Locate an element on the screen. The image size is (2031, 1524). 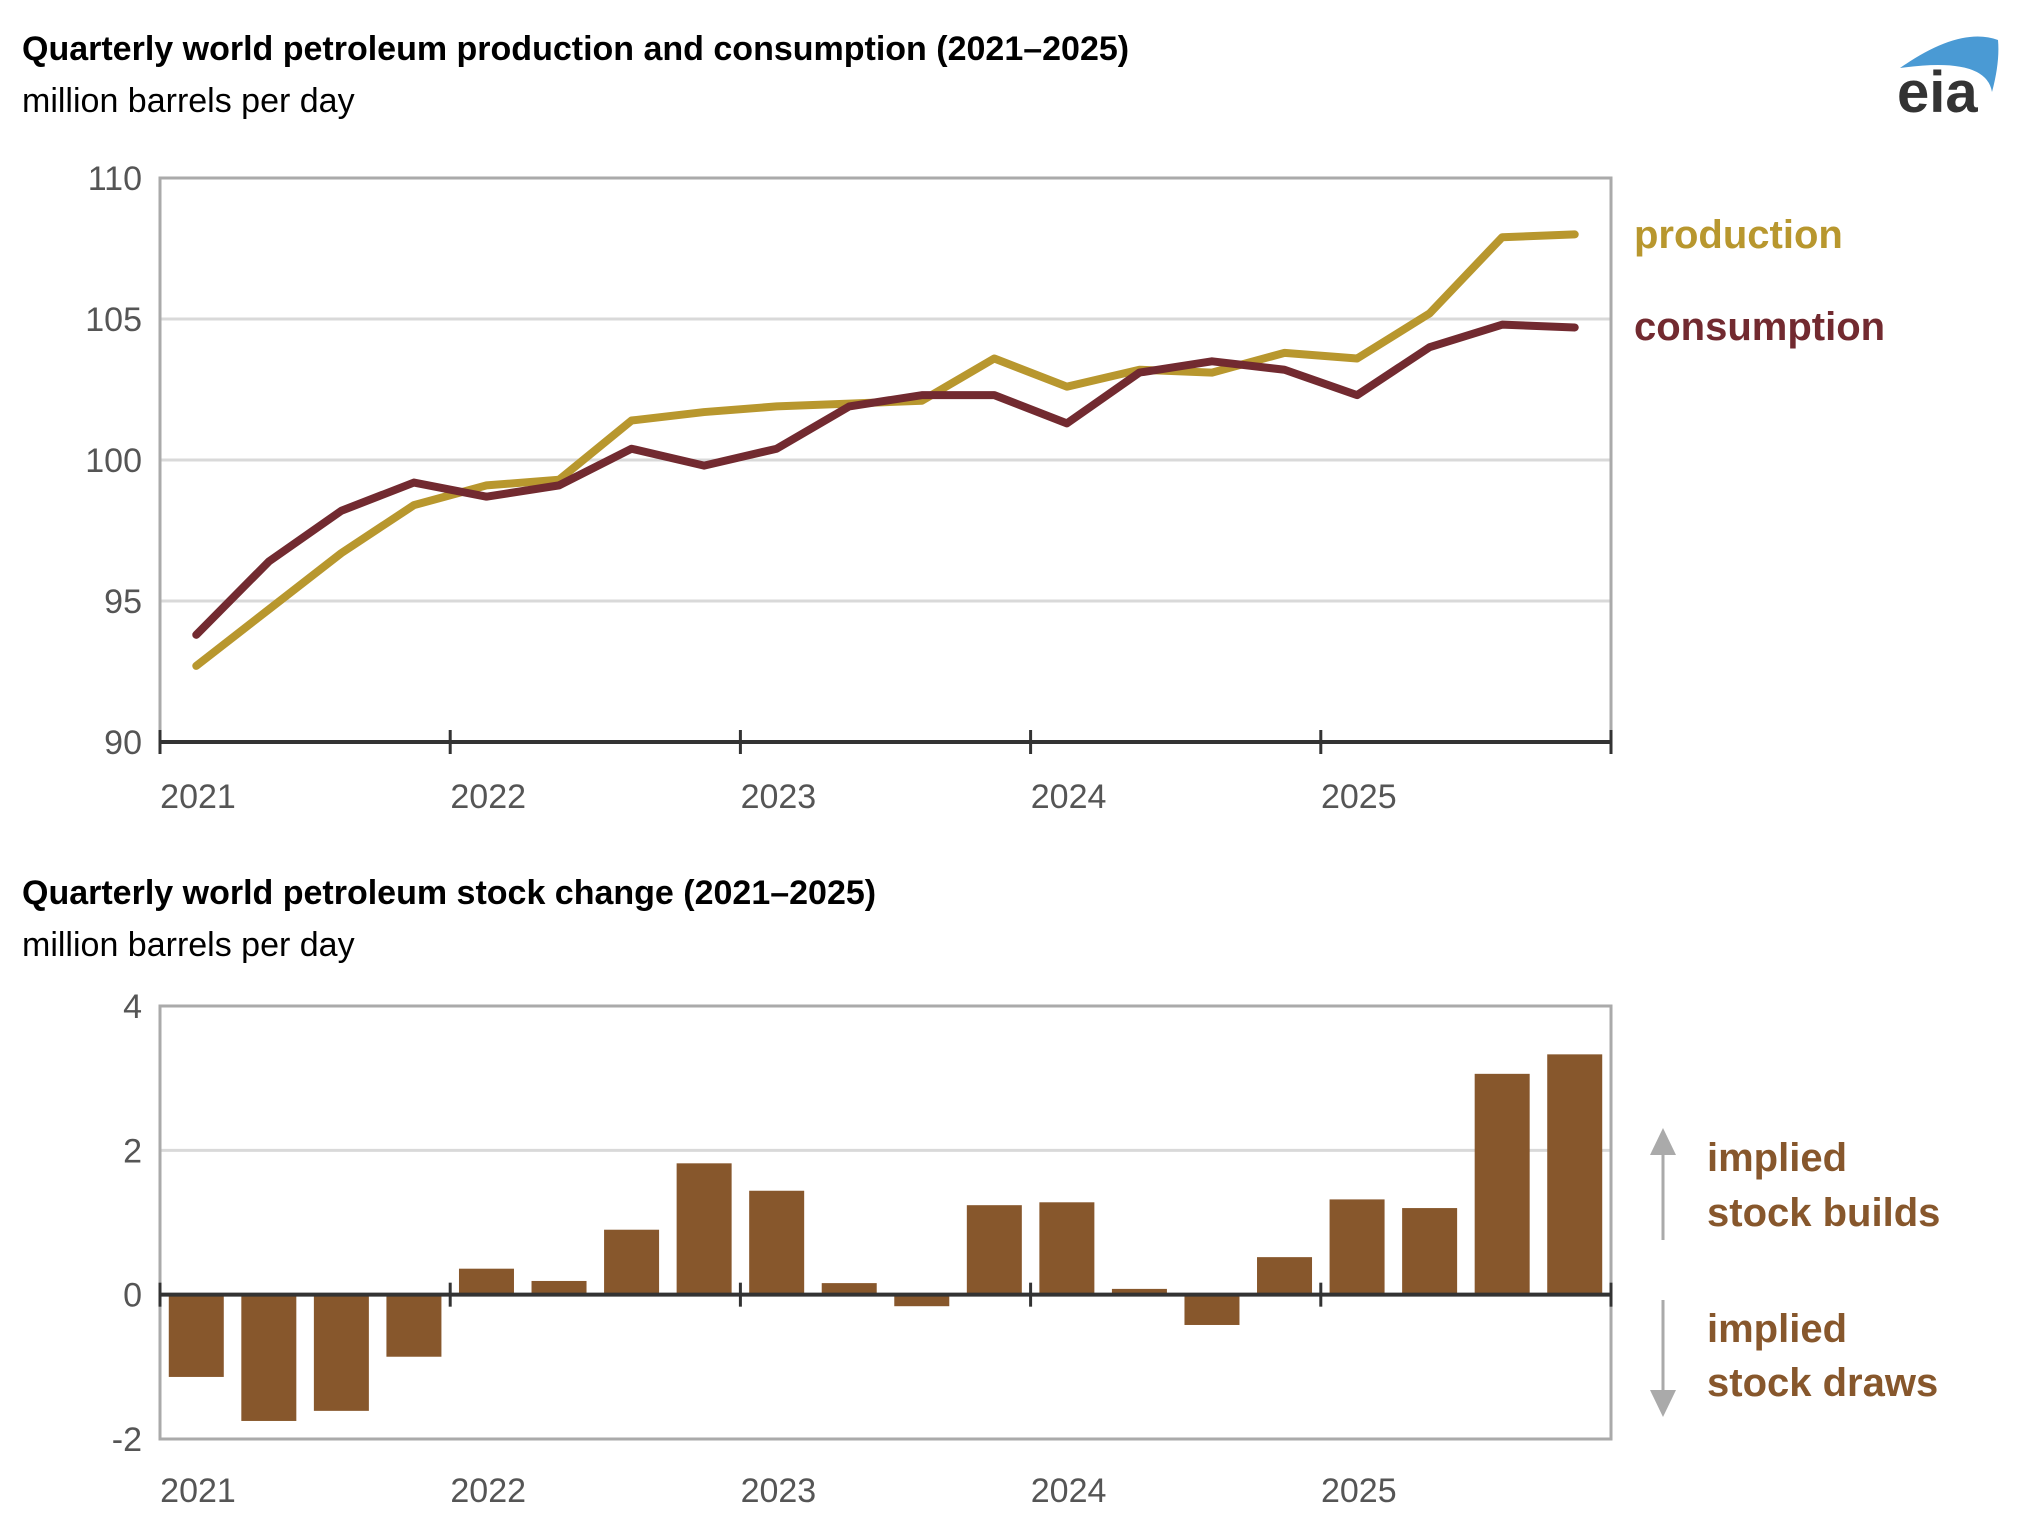
y-tick-label: 105 is located at coordinates (113, 320).